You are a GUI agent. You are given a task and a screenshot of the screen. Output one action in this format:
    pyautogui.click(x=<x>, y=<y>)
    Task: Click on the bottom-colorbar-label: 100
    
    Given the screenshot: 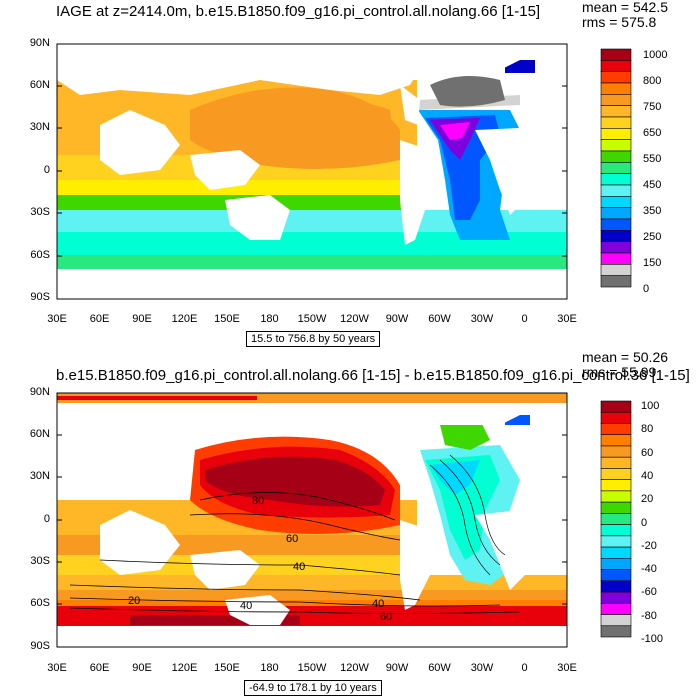 What is the action you would take?
    pyautogui.click(x=650, y=406)
    